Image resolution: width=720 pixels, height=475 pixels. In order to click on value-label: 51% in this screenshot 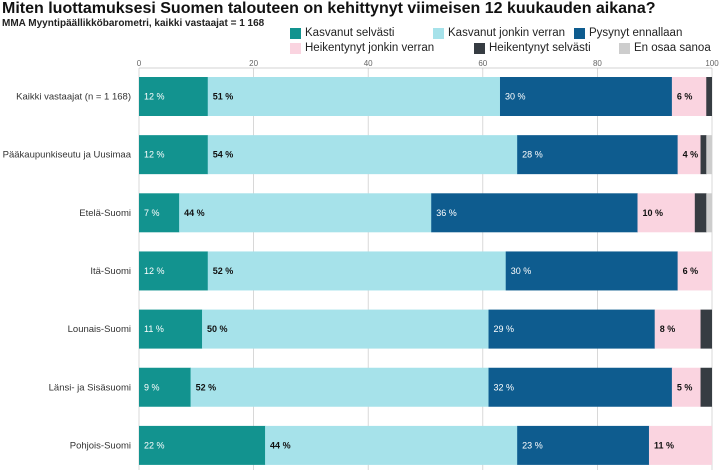, I will do `click(223, 97)`.